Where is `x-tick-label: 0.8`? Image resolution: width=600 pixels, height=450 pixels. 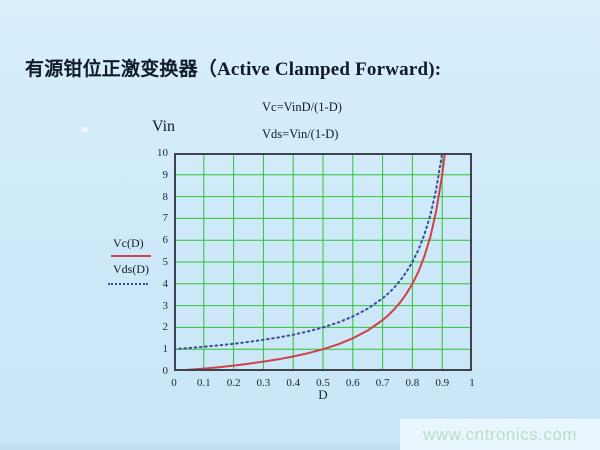 x-tick-label: 0.8 is located at coordinates (412, 383).